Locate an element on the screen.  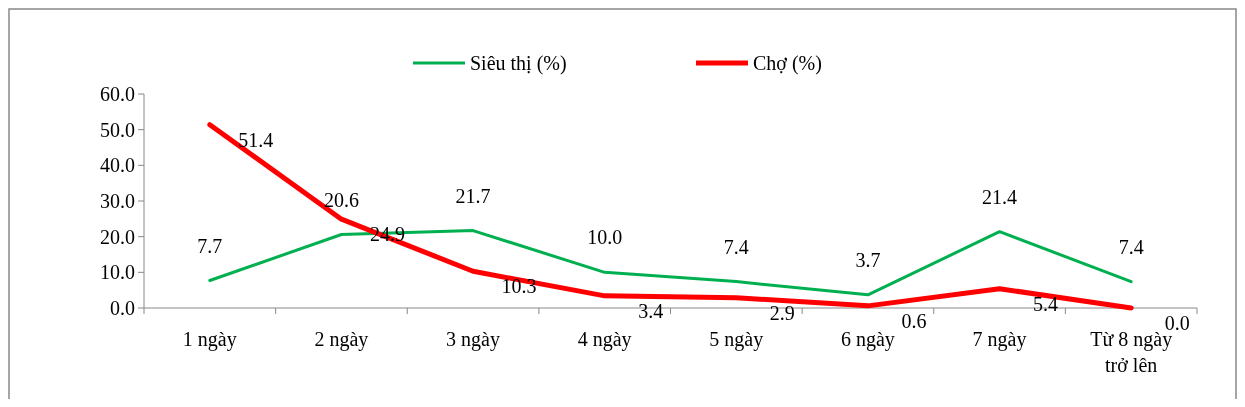
data-label: 21.4 is located at coordinates (1000, 196).